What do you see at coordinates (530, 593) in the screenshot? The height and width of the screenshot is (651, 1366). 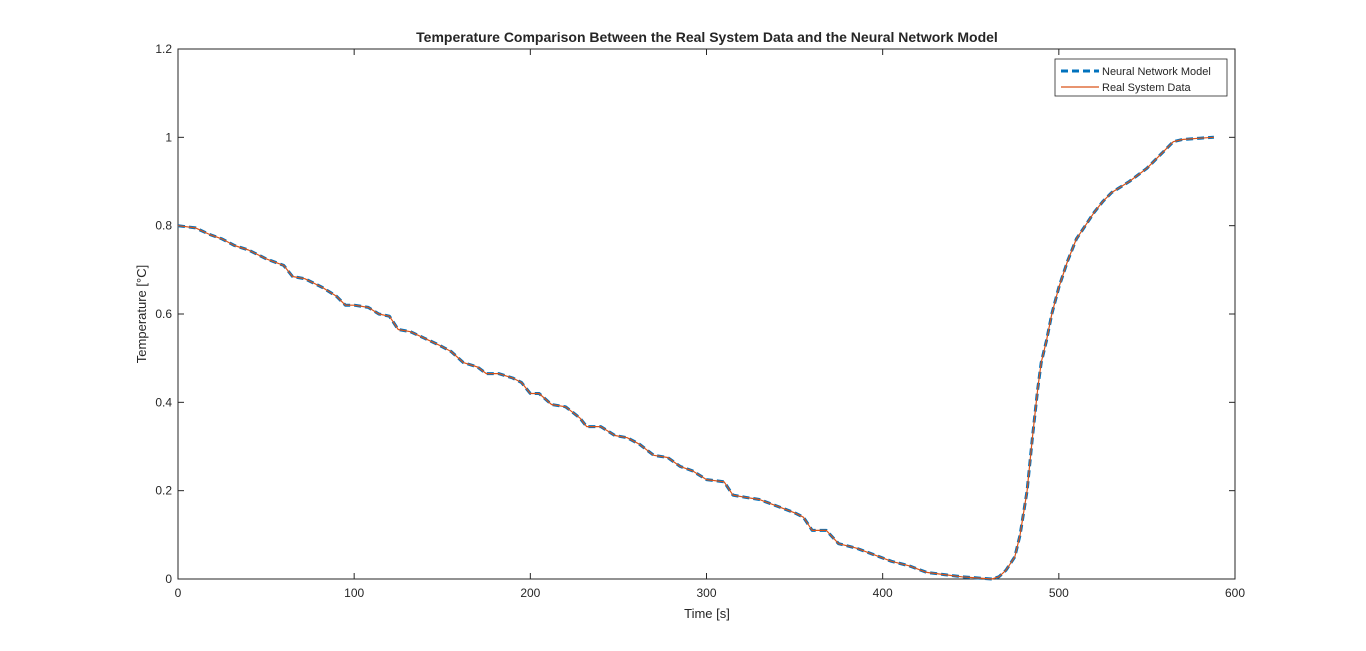 I see `x-tick-label: 200` at bounding box center [530, 593].